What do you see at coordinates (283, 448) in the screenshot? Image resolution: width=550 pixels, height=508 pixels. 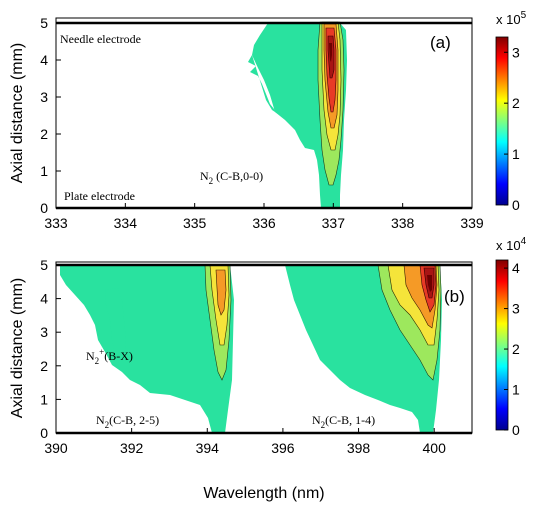 I see `x-tick-label: 396` at bounding box center [283, 448].